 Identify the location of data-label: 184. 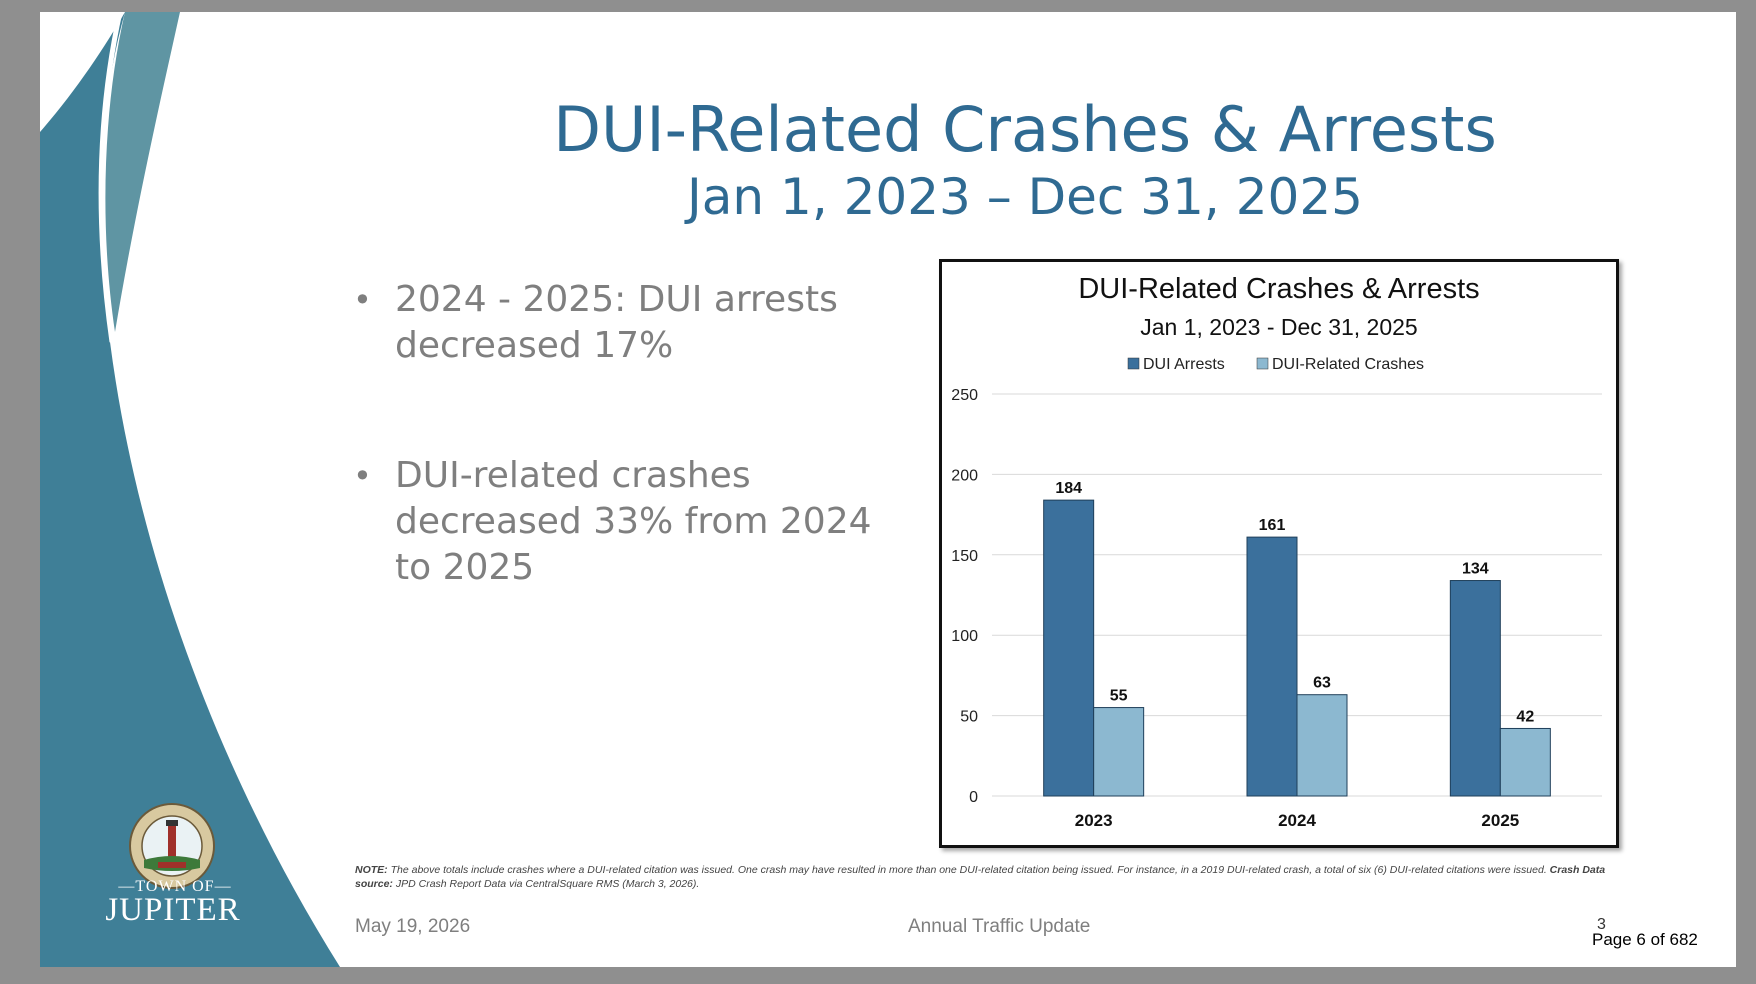
(1068, 488).